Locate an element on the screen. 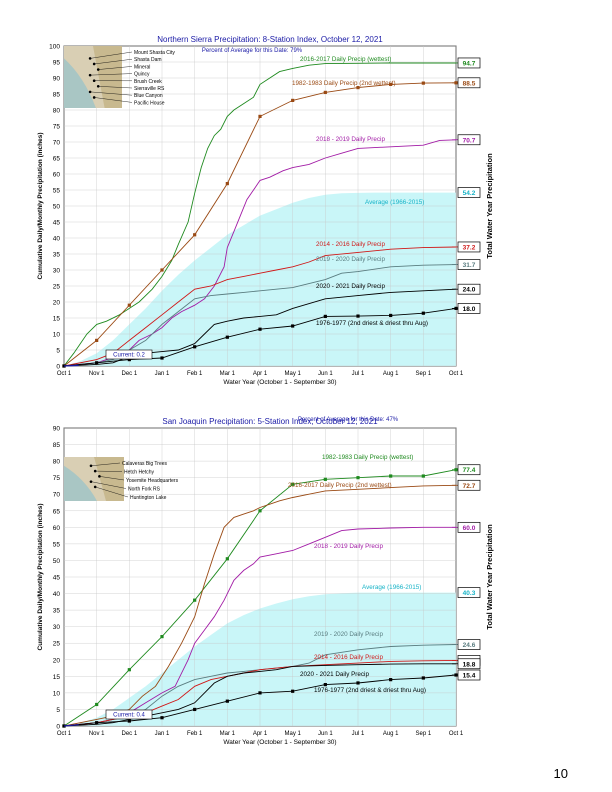 The height and width of the screenshot is (792, 612). series-label: 2018 - 2019 Daily Precip is located at coordinates (350, 139).